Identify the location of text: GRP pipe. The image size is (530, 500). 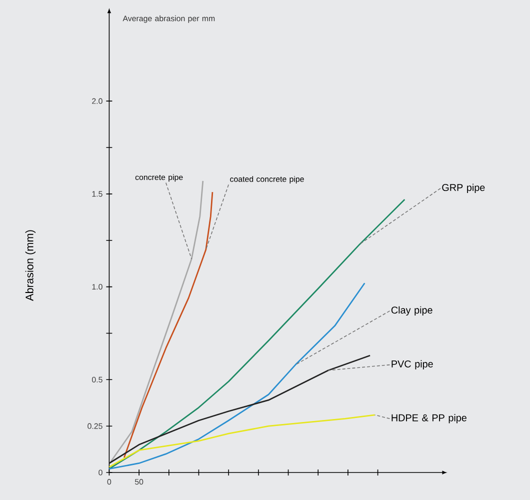
(463, 188).